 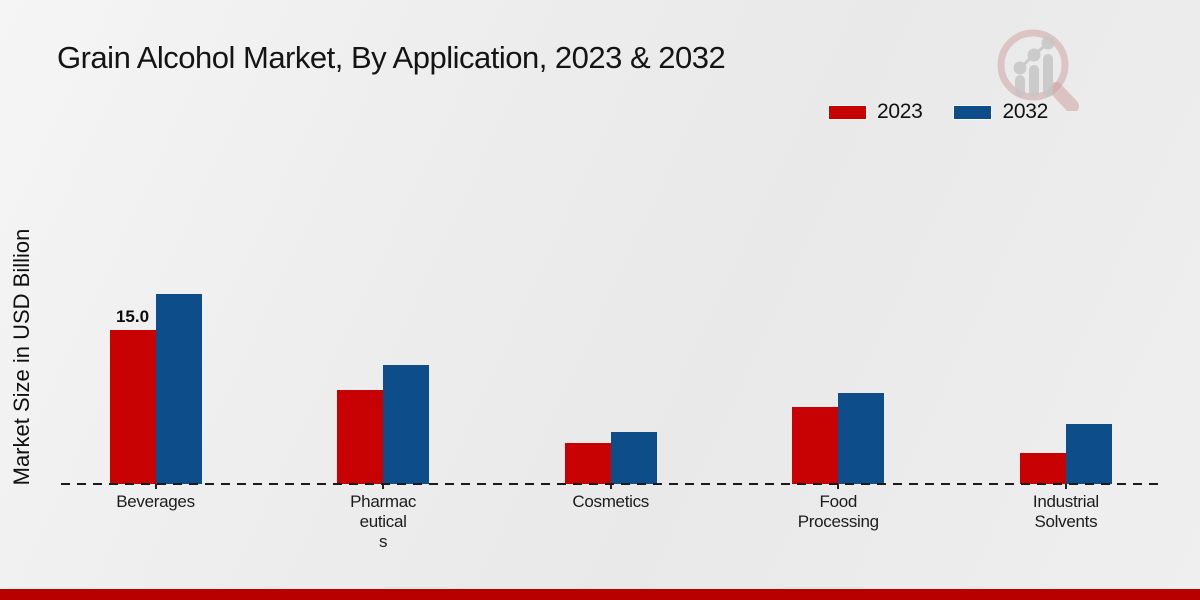 What do you see at coordinates (132, 316) in the screenshot?
I see `bar-value-label-2023-beverages: 15.0` at bounding box center [132, 316].